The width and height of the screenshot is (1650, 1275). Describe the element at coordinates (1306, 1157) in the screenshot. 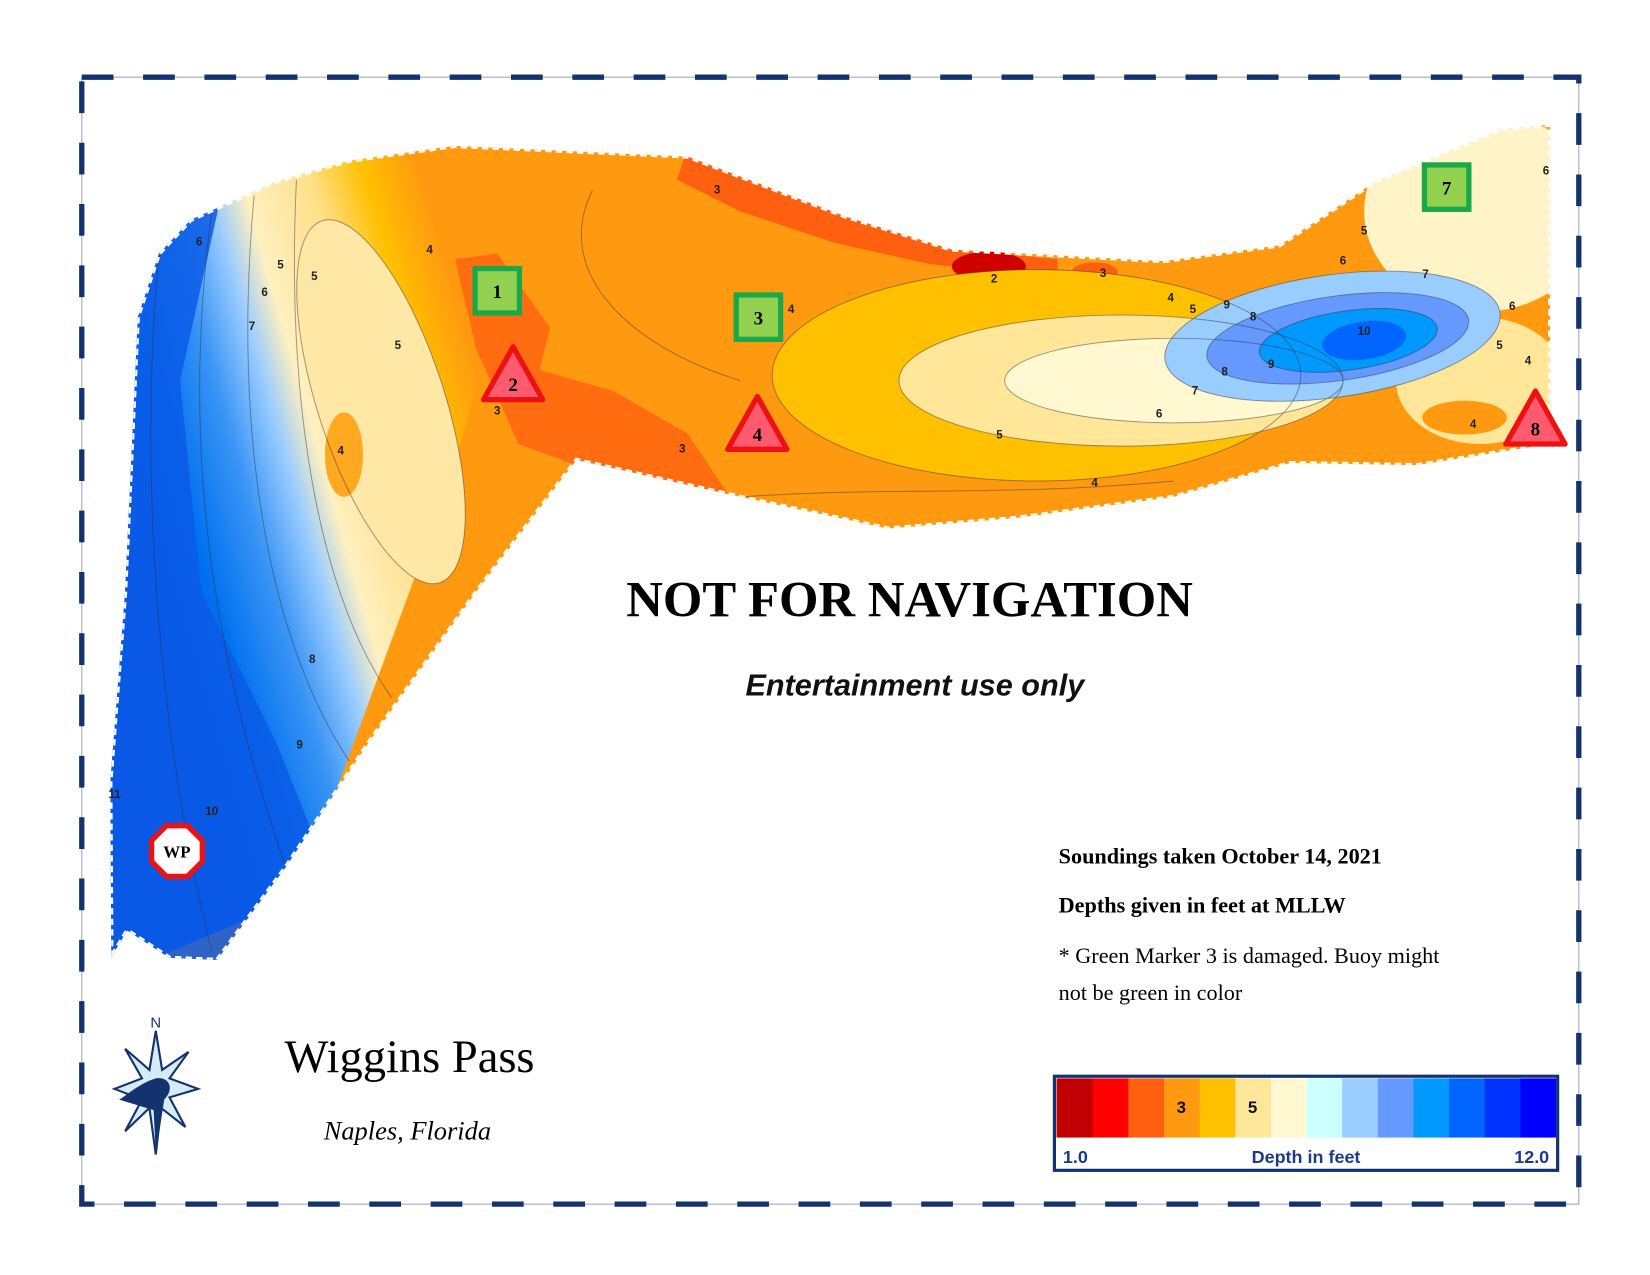

I see `legend-title: Depth in feet` at that location.